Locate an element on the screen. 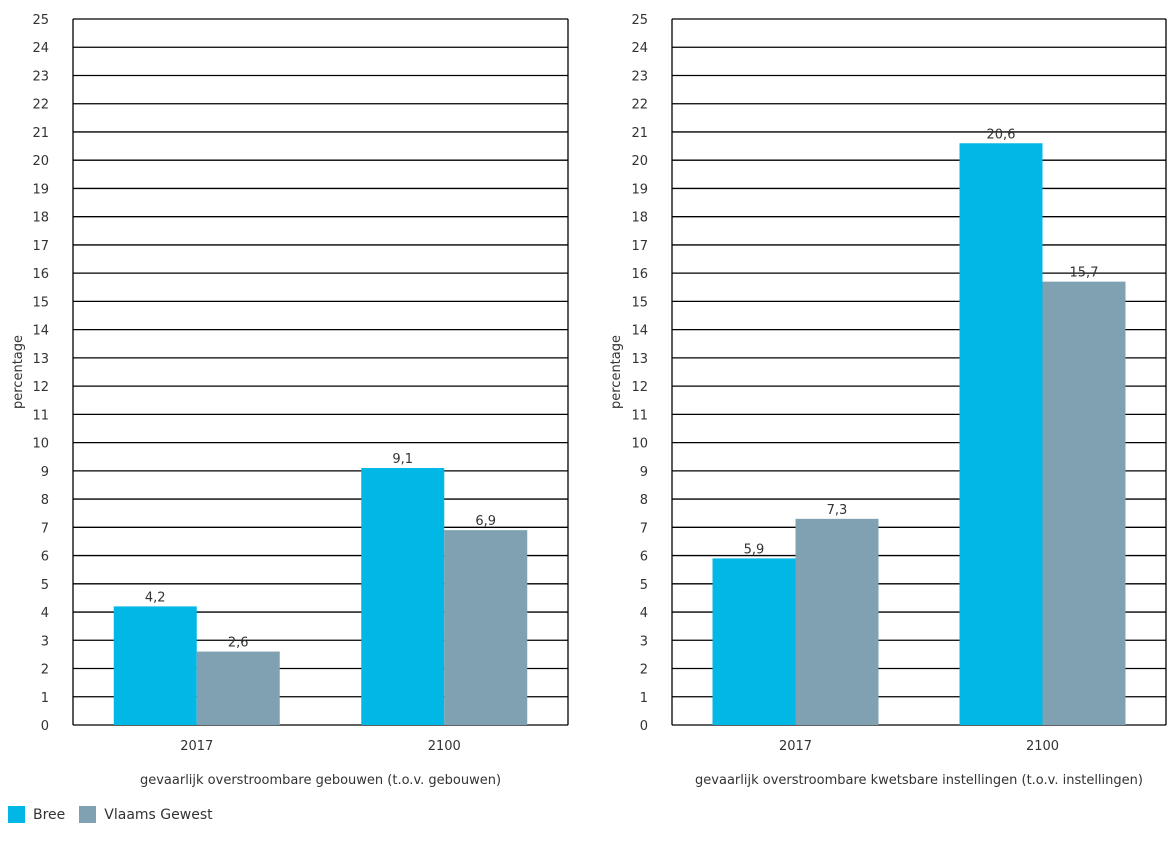 The width and height of the screenshot is (1167, 850). legend-item-vlaams-gewest: Vlaams Gewest is located at coordinates (146, 814).